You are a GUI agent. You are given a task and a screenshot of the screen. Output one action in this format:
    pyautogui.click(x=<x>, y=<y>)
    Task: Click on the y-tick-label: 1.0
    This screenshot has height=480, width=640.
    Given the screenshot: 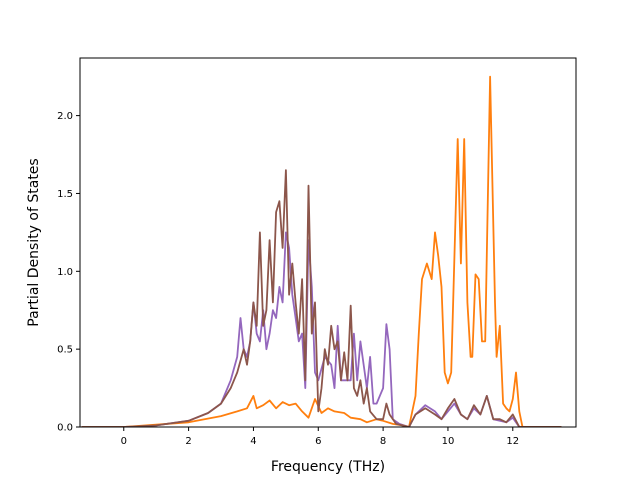 What is the action you would take?
    pyautogui.click(x=65, y=272)
    